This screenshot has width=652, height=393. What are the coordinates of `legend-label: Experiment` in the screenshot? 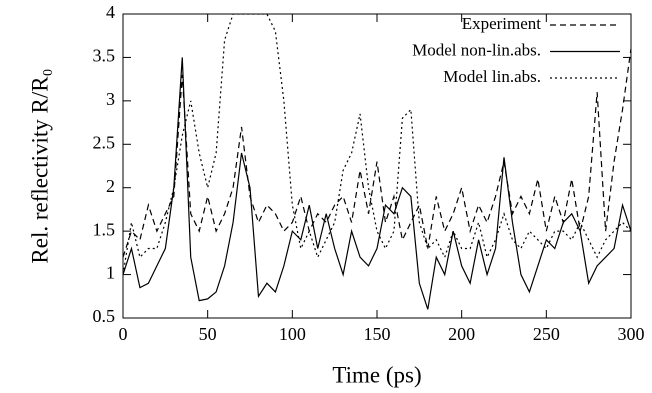 It's located at (502, 23).